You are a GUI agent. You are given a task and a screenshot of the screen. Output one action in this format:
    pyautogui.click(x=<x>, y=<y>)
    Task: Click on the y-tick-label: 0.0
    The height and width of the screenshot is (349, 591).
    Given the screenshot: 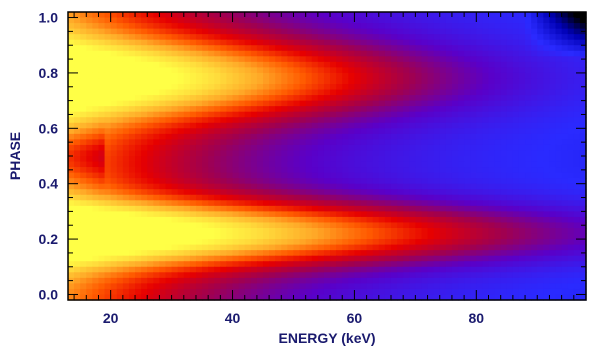 What is the action you would take?
    pyautogui.click(x=49, y=294)
    